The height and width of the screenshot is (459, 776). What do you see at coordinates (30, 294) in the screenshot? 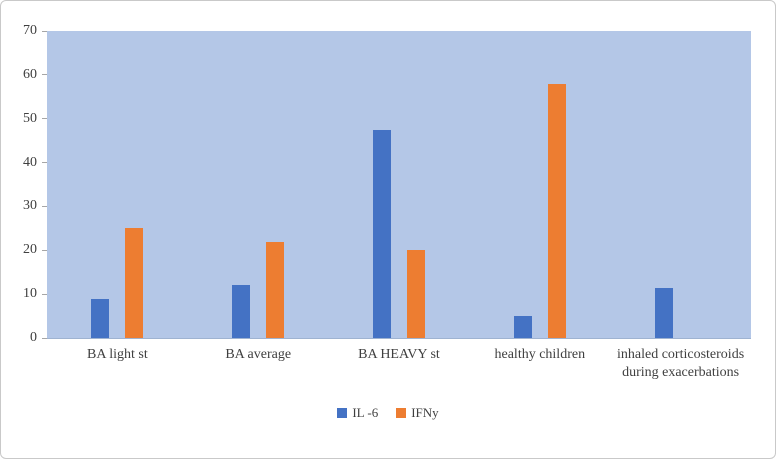
I see `y-tick-label: 10` at bounding box center [30, 294].